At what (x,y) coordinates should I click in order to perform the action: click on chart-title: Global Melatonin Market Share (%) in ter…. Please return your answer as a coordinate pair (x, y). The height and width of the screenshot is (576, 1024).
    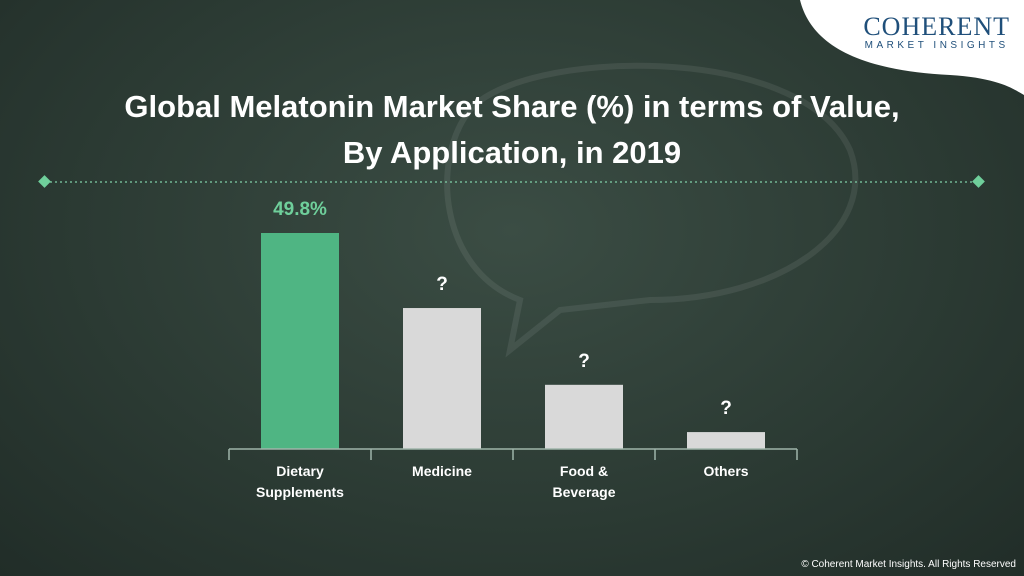
    Looking at the image, I should click on (512, 129).